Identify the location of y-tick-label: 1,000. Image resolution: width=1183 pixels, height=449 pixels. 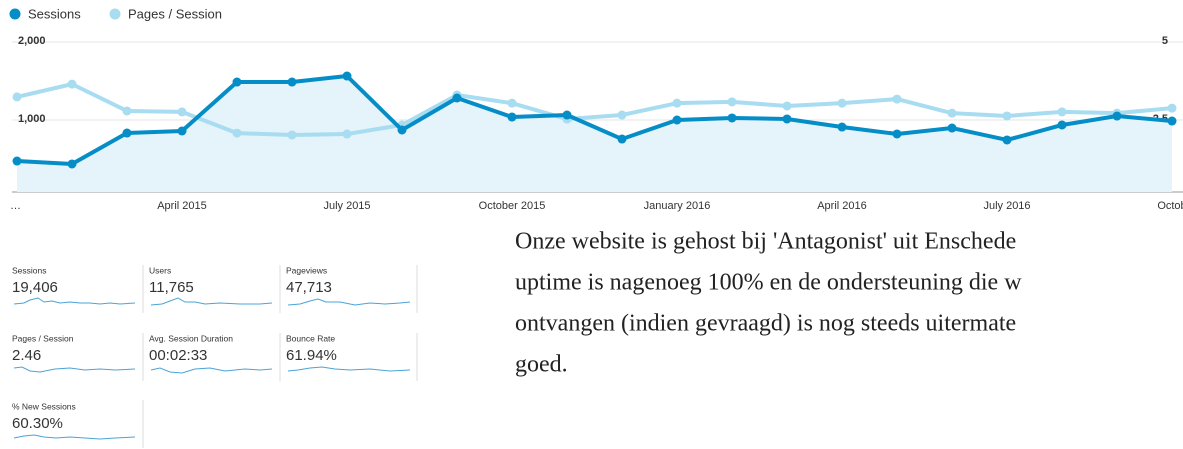
(32, 119).